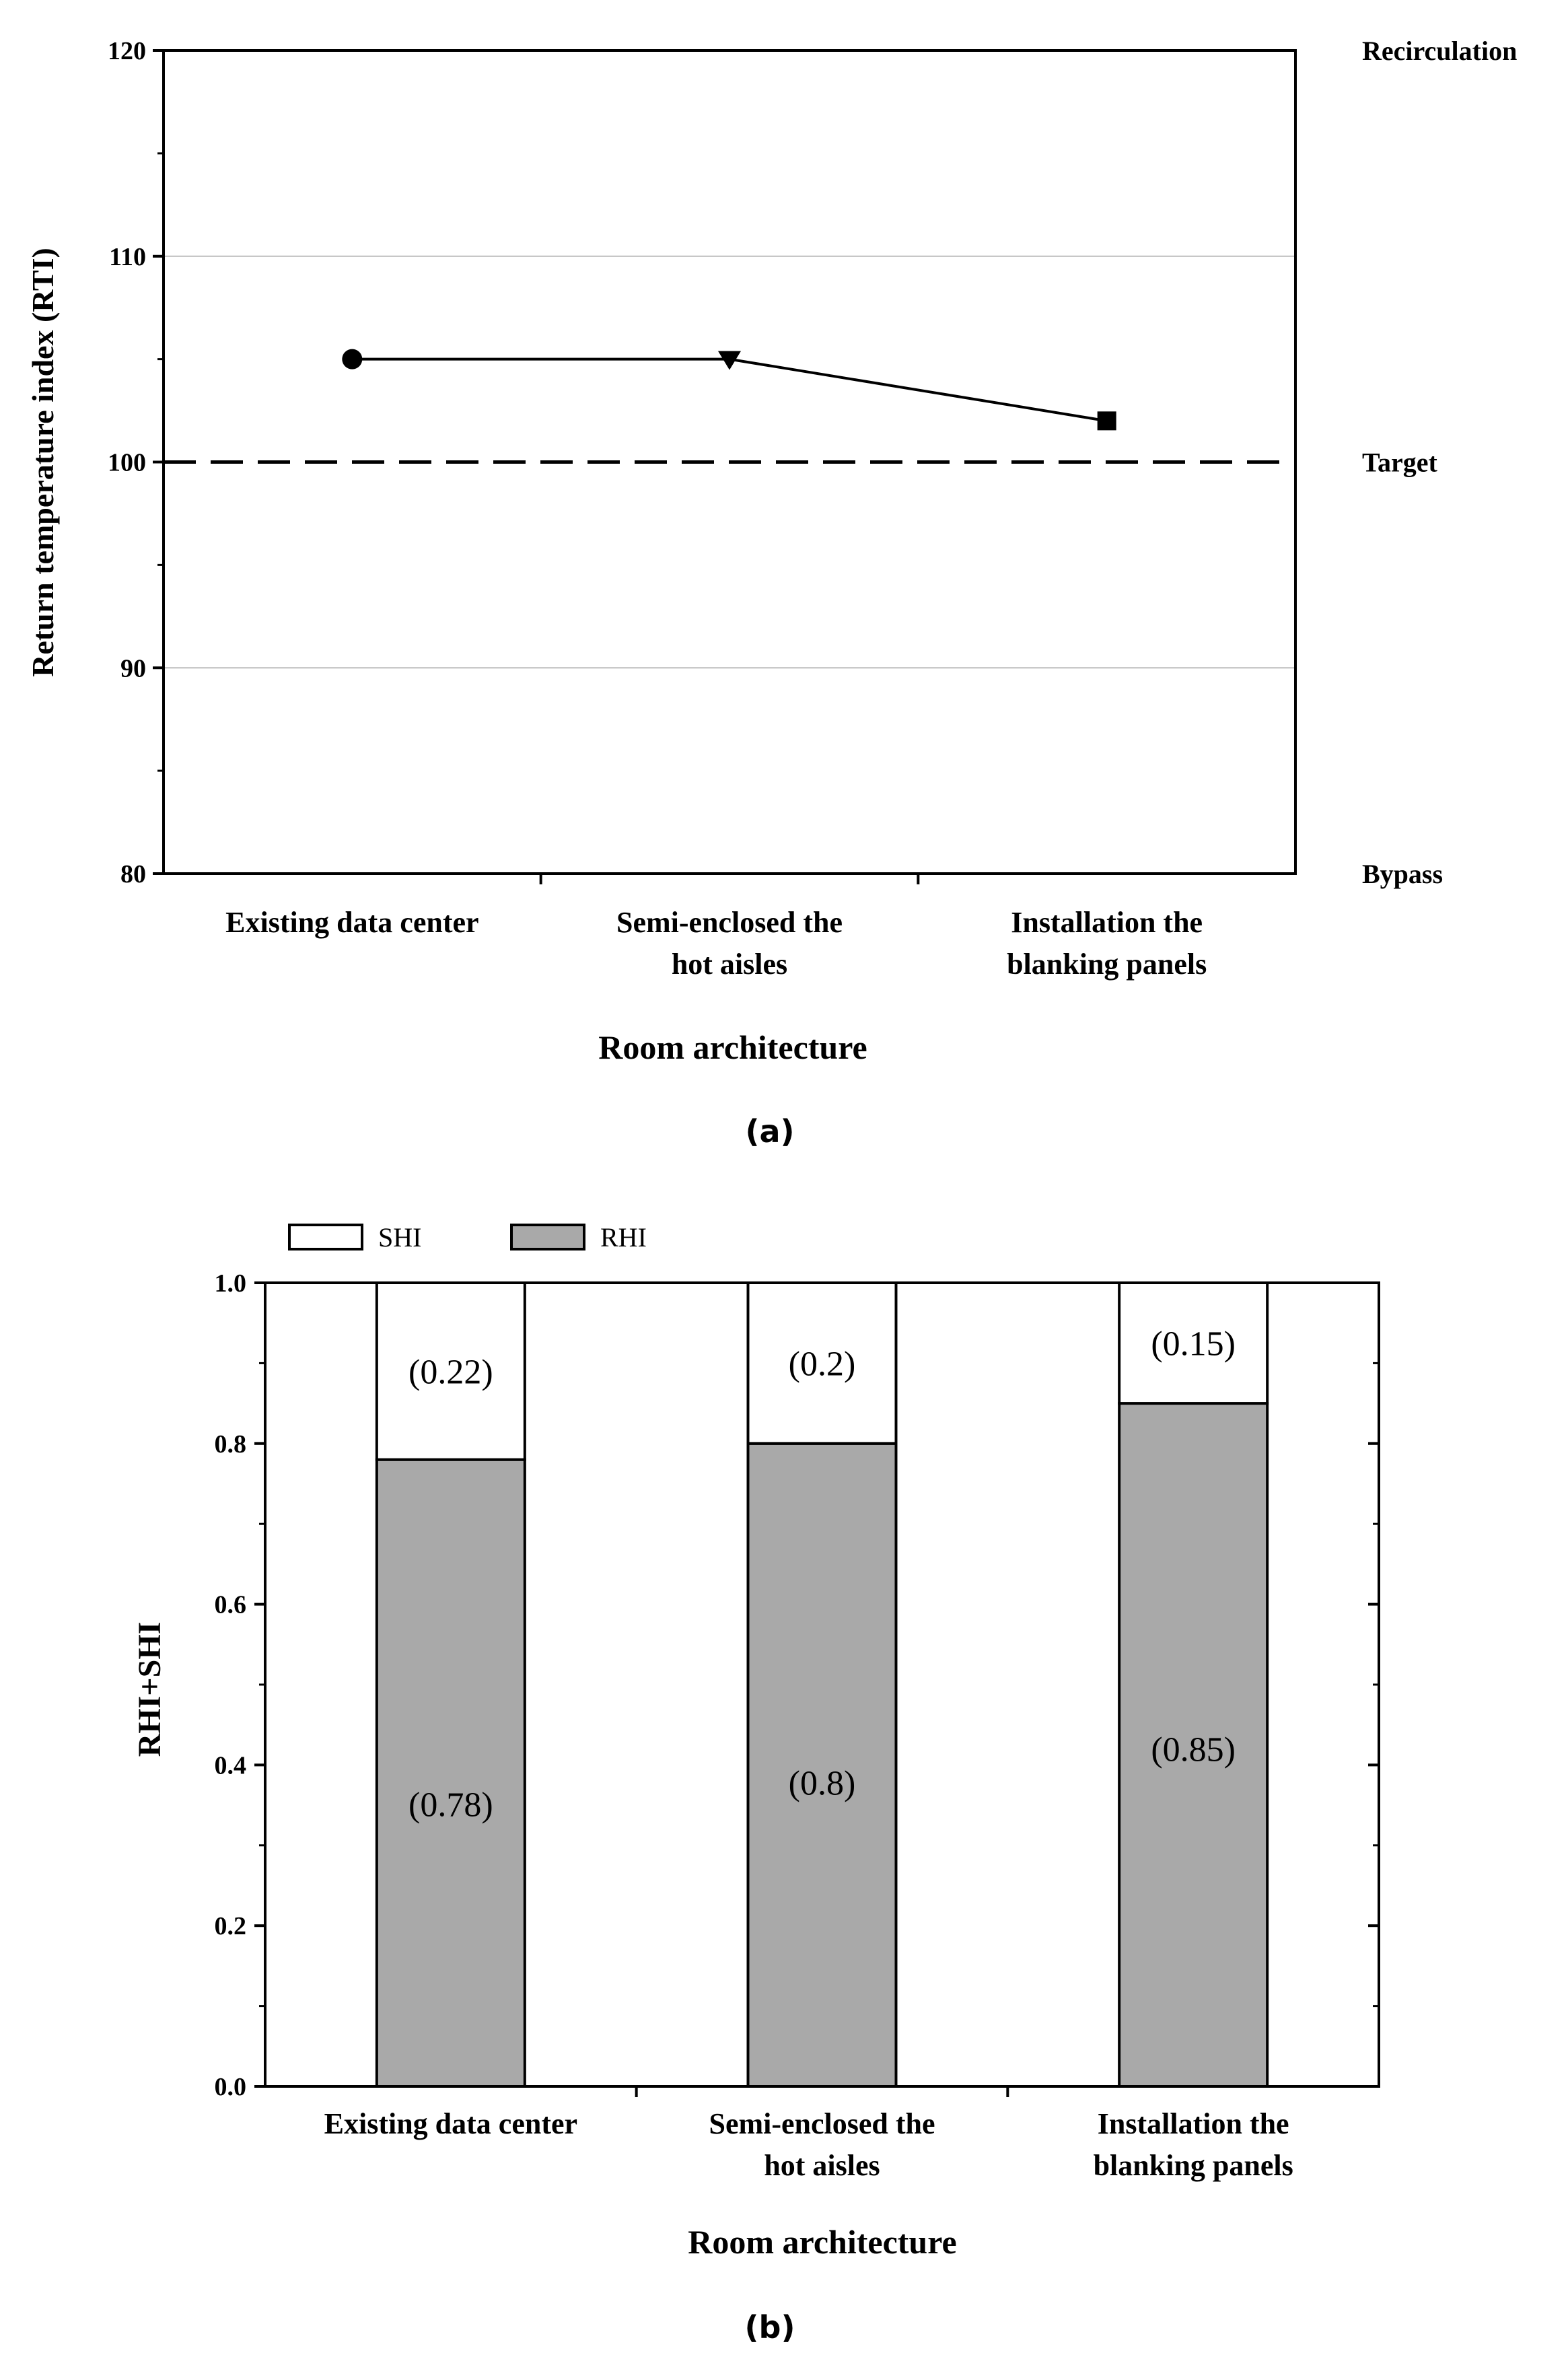 The width and height of the screenshot is (1568, 2361). I want to click on legend-label-rhi: RHI, so click(623, 1237).